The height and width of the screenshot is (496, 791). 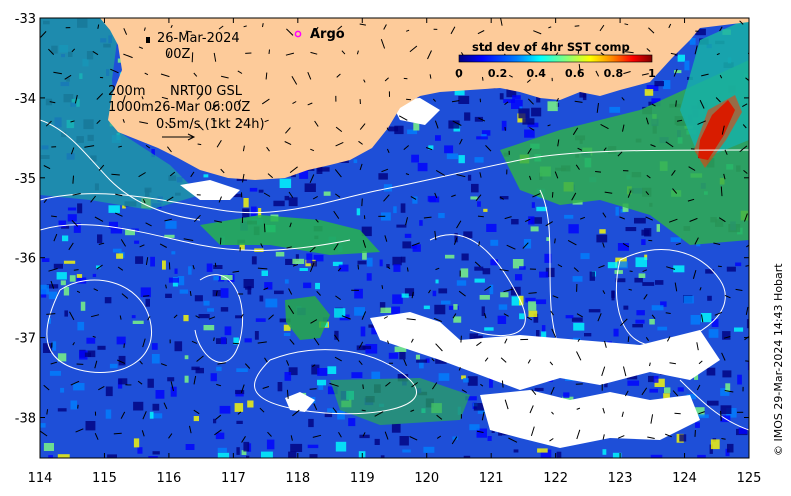 I want to click on colorbar-tick-label: 0.6, so click(x=575, y=73).